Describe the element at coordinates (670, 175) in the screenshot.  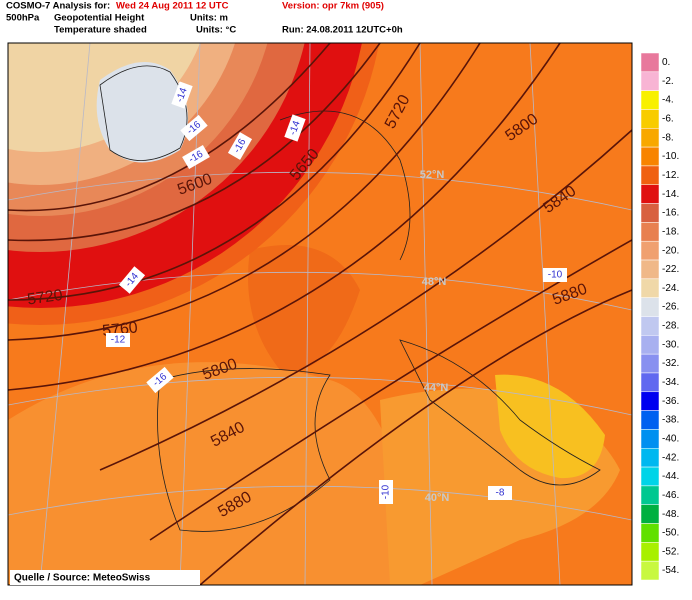
I see `legend-label: -12.` at that location.